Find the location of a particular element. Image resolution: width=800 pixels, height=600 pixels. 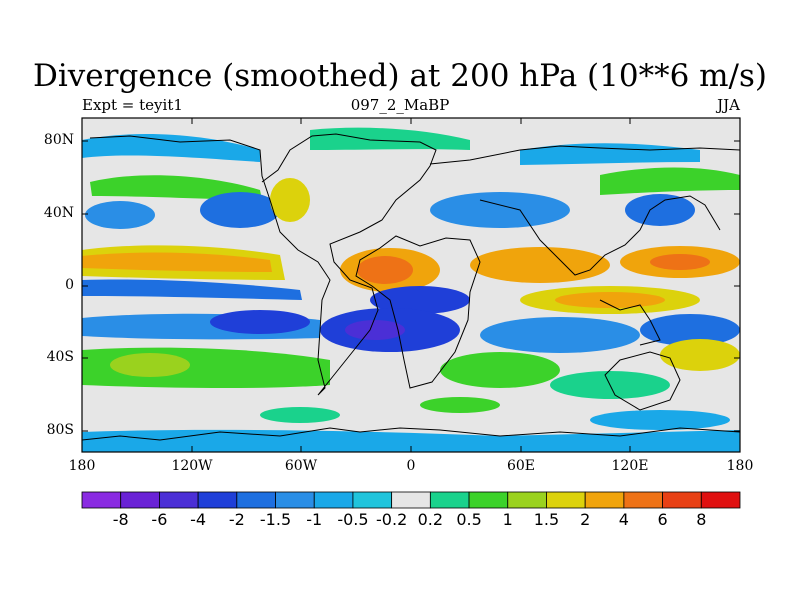

colorbar-label: -2 is located at coordinates (236, 519).